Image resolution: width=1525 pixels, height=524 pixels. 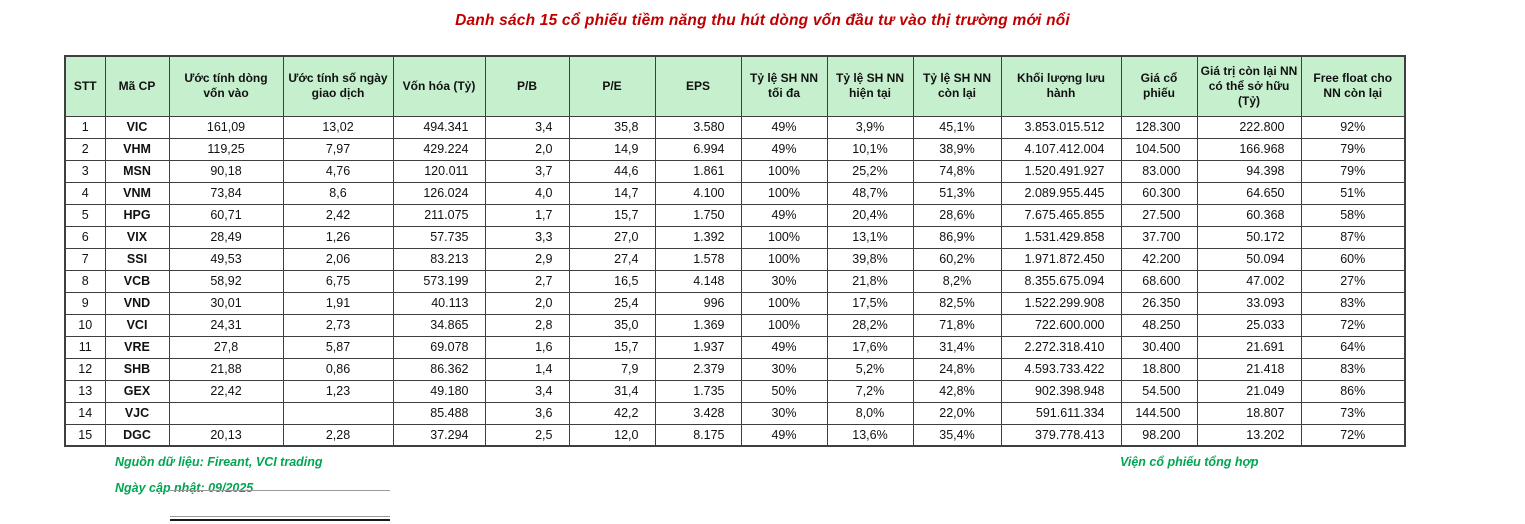 I want to click on table-cell: 21.691, so click(x=1249, y=347).